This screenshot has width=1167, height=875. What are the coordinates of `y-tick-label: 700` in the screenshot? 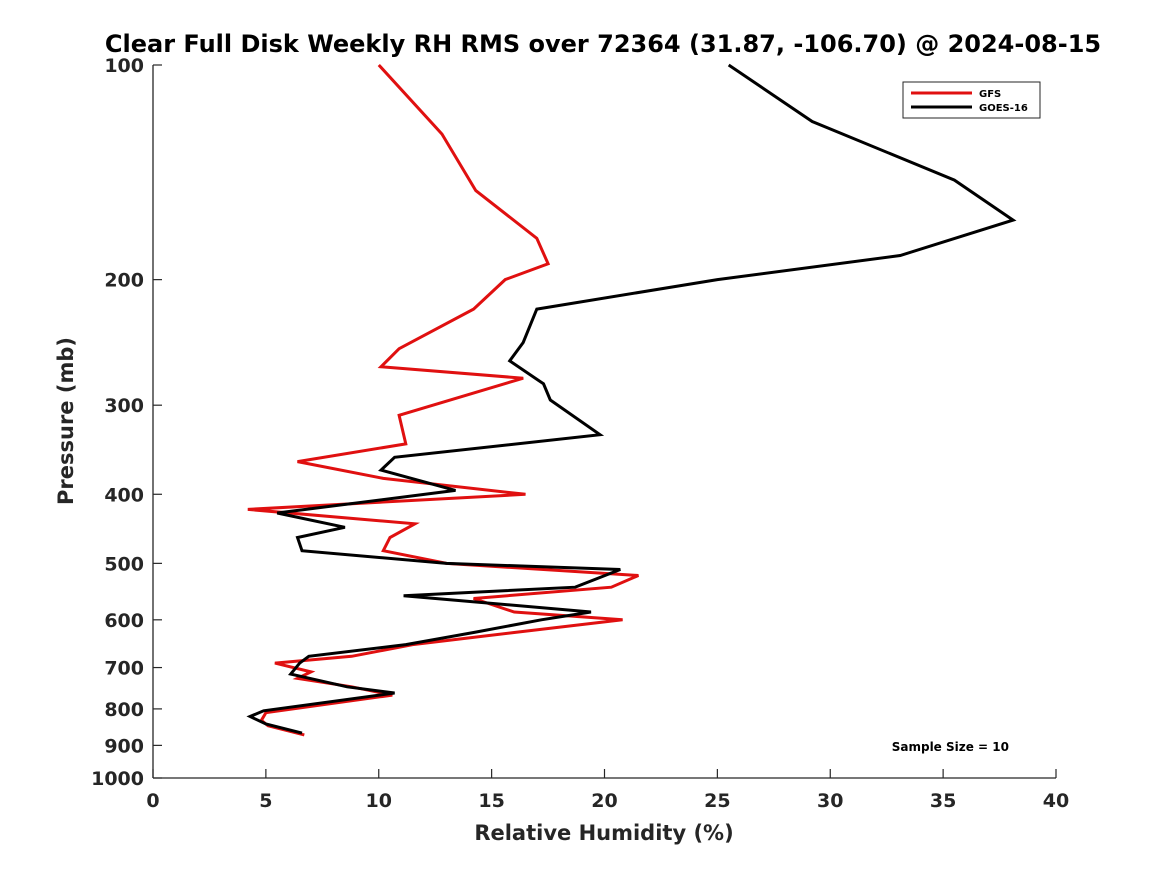 It's located at (124, 669).